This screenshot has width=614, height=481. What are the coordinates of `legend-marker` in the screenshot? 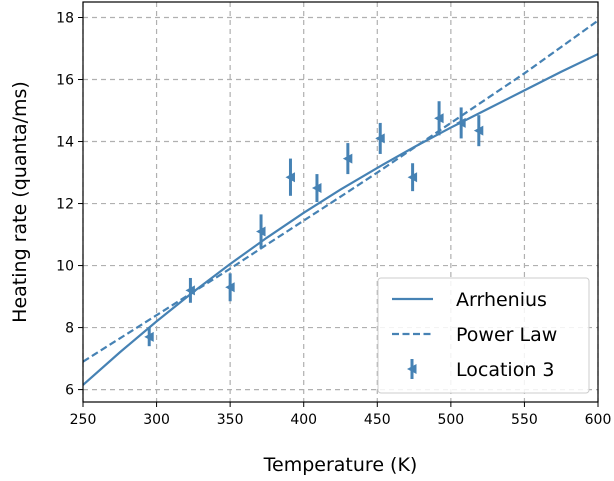 It's located at (412, 369).